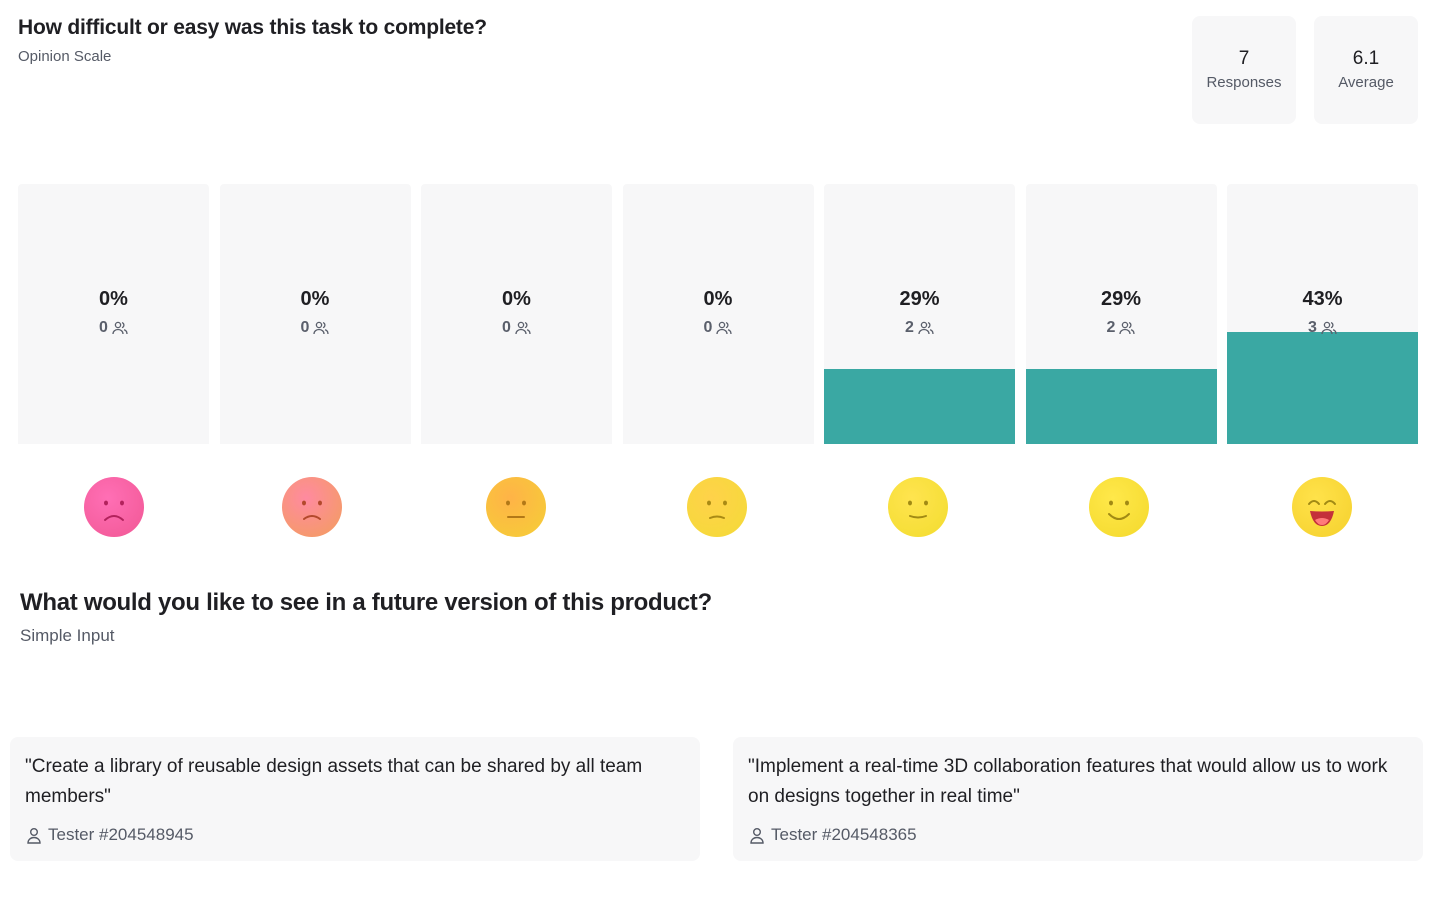  I want to click on scale-bar-4: 0% 0, so click(718, 314).